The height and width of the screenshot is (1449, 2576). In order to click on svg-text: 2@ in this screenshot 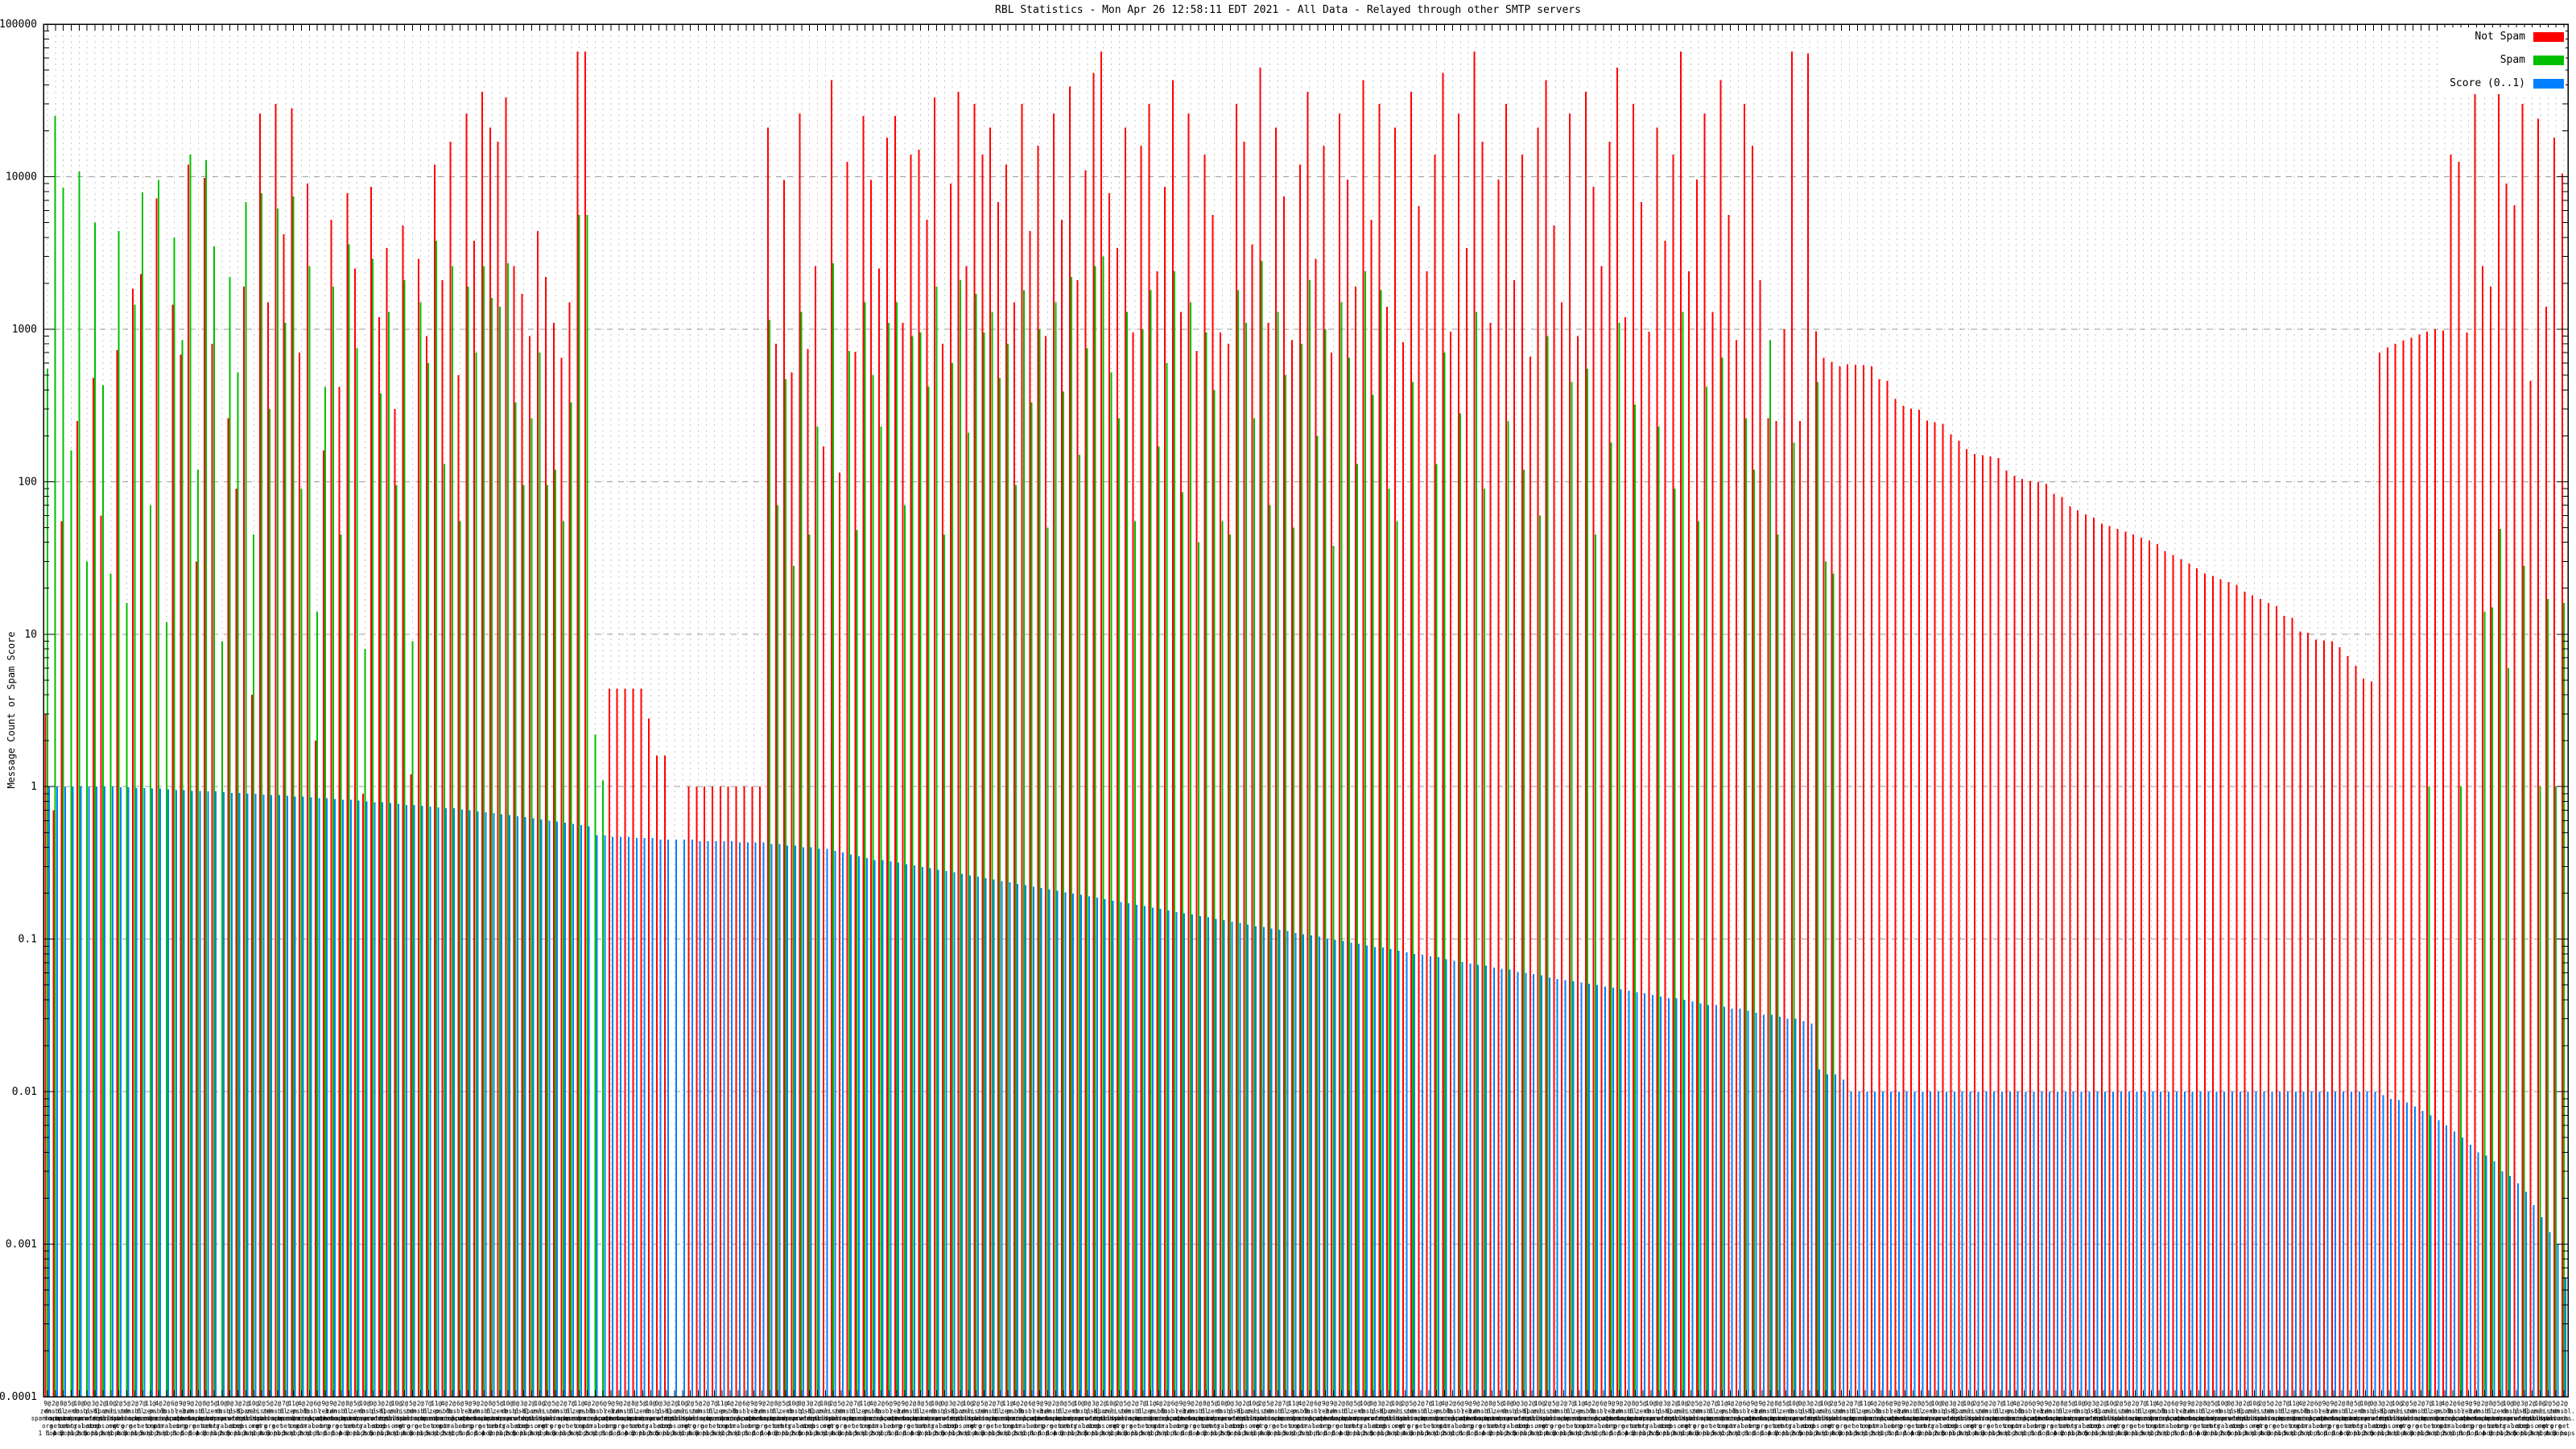, I will do `click(1818, 1403)`.